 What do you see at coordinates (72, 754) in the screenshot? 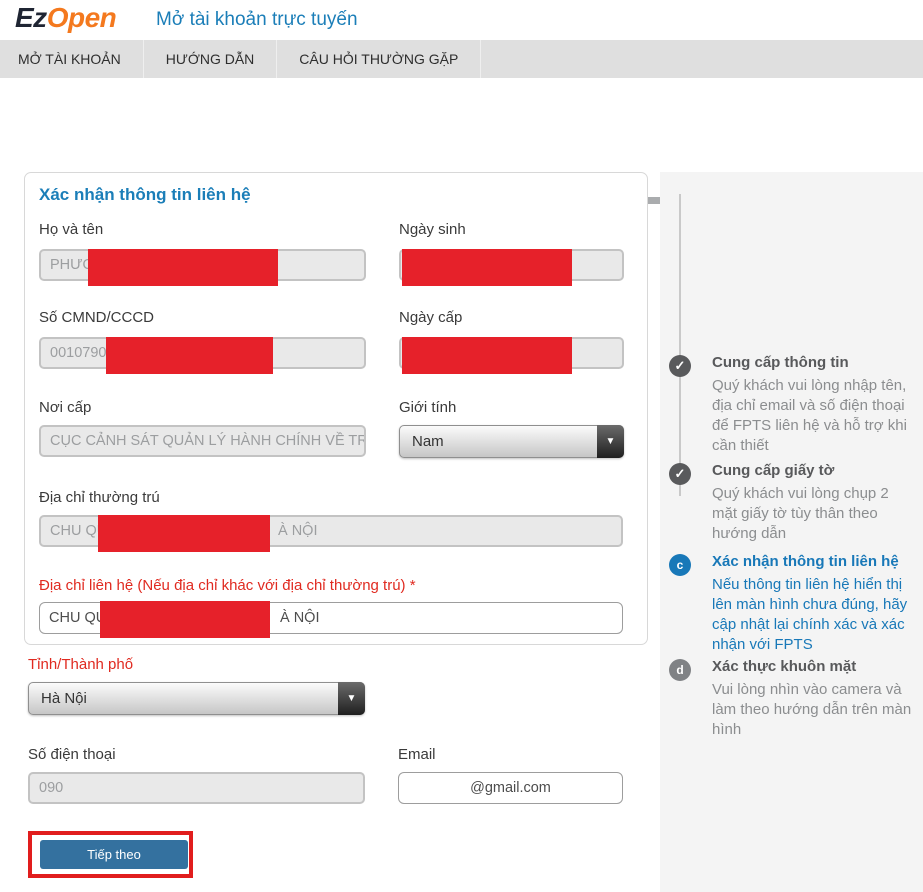
I see `phone-label: Số điện thoại` at bounding box center [72, 754].